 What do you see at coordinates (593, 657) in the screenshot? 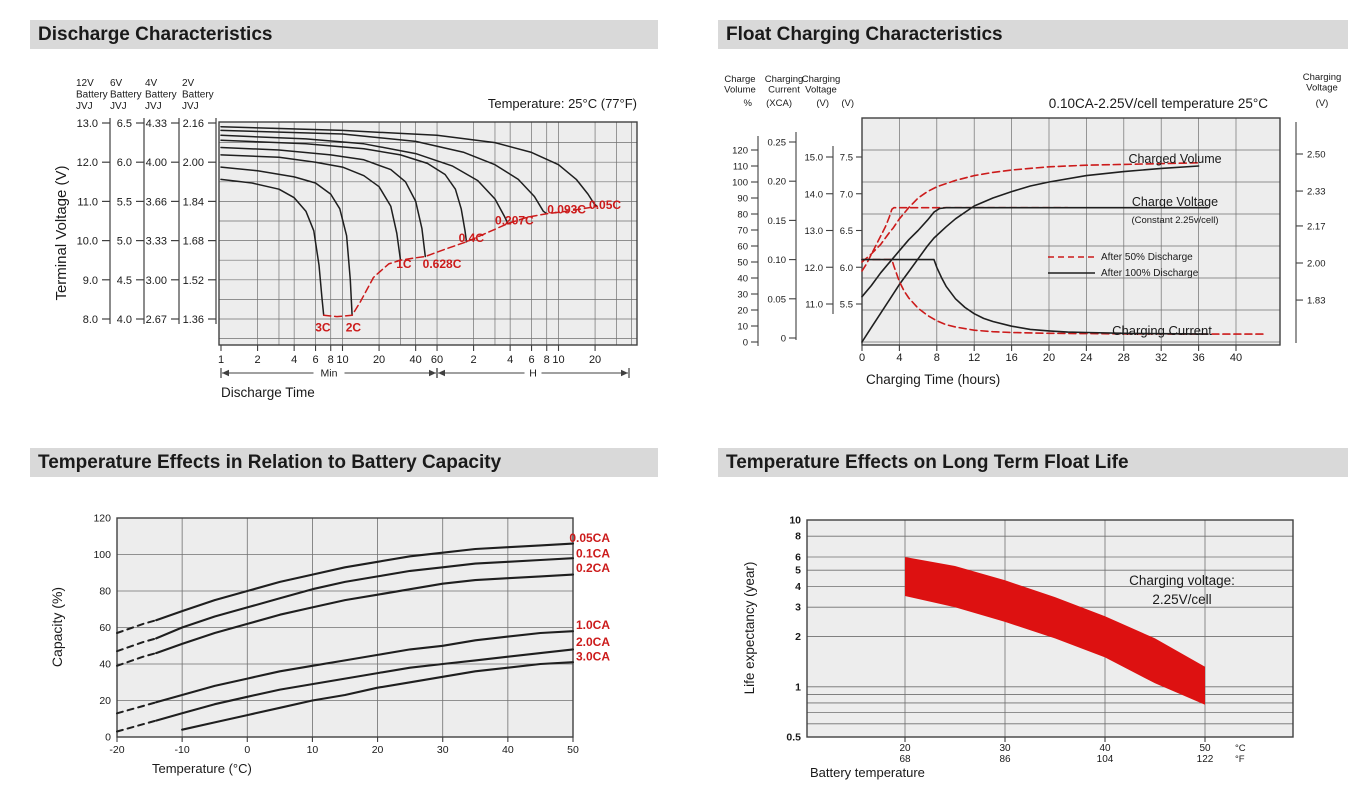
I see `svg-text: 3.0CA` at bounding box center [593, 657].